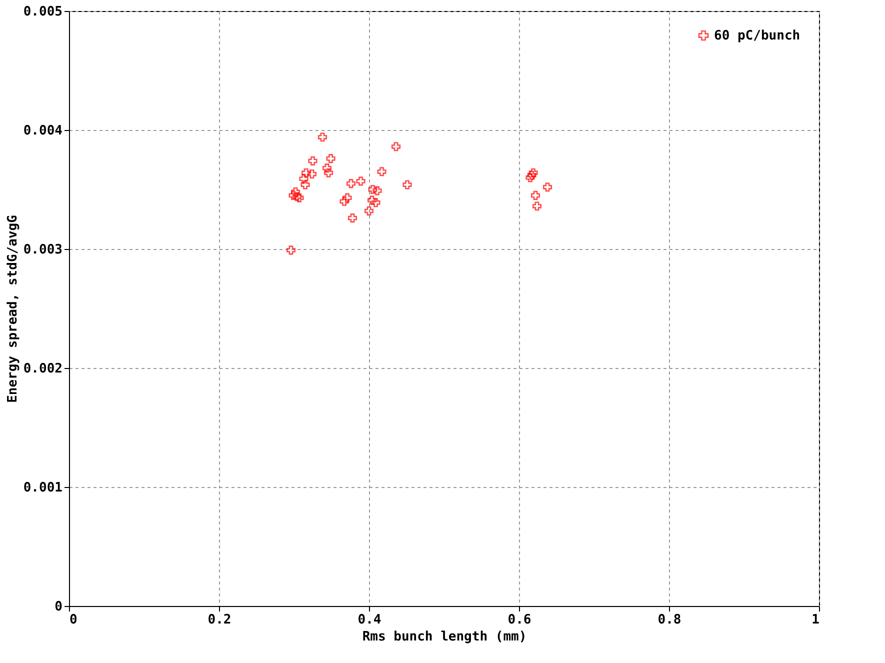  Describe the element at coordinates (42, 250) in the screenshot. I see `y-tick-label: 0.003` at that location.